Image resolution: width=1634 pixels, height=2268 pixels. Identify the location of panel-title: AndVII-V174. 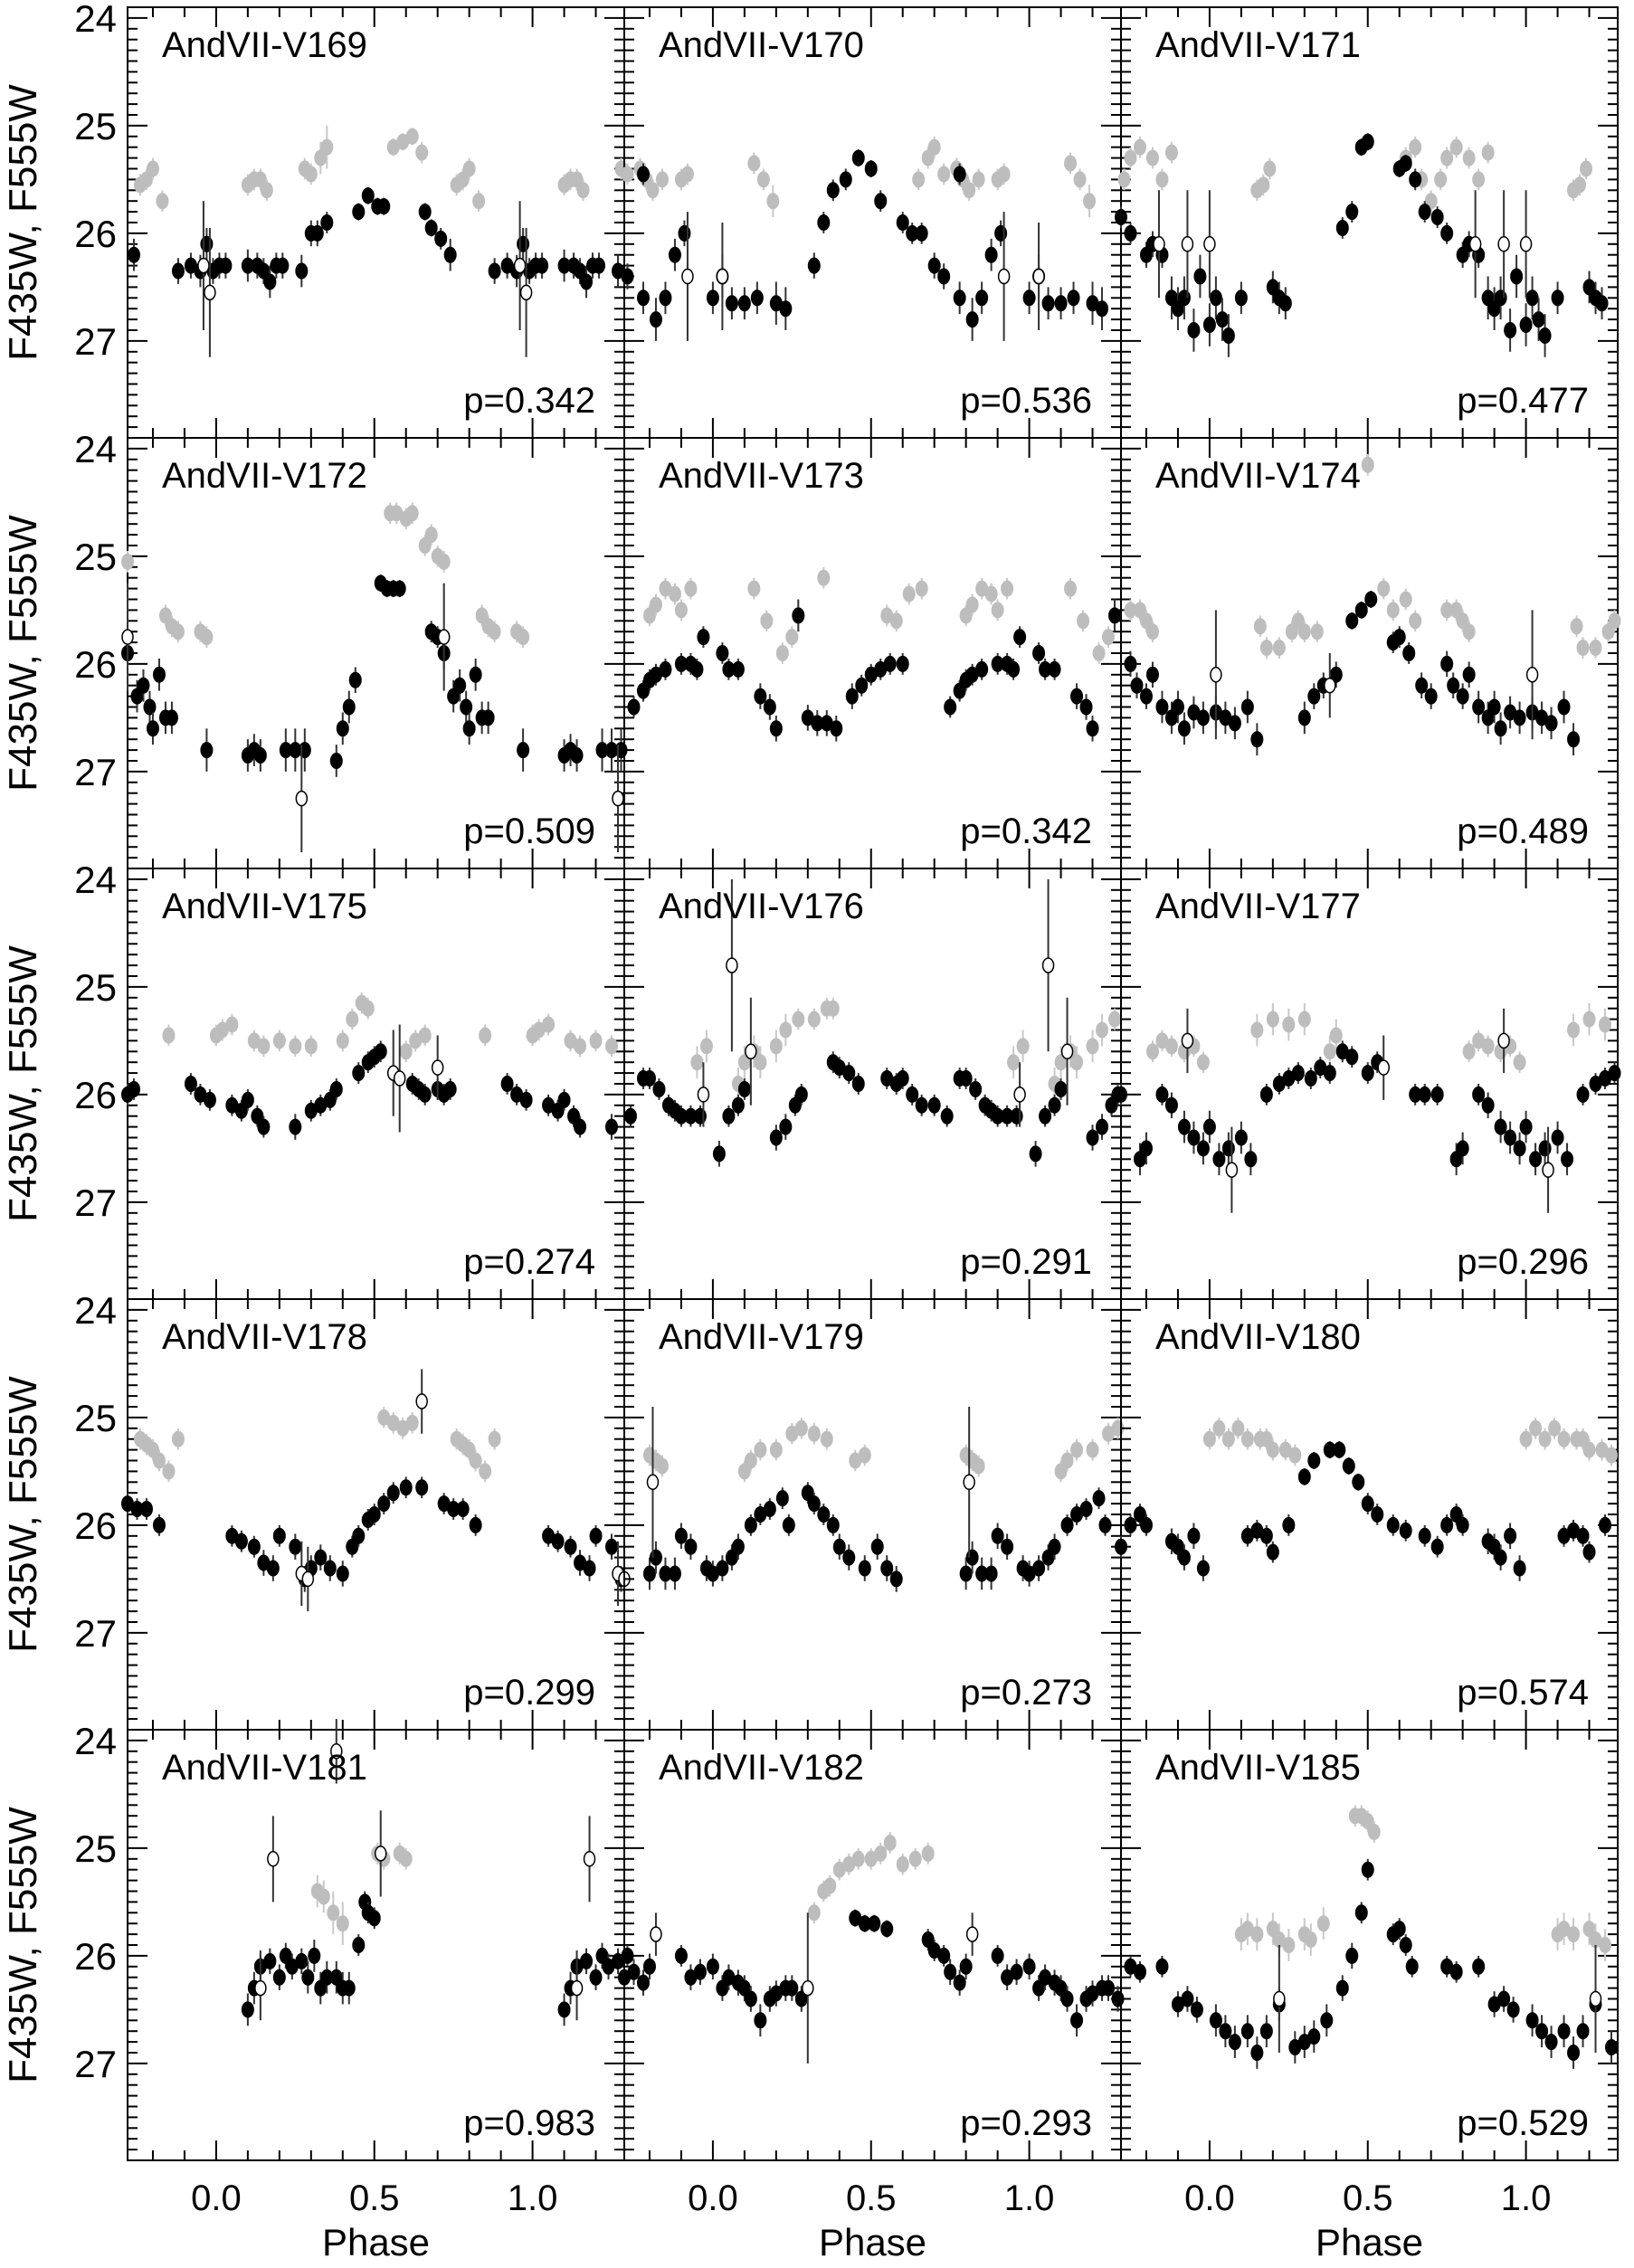
(1258, 476).